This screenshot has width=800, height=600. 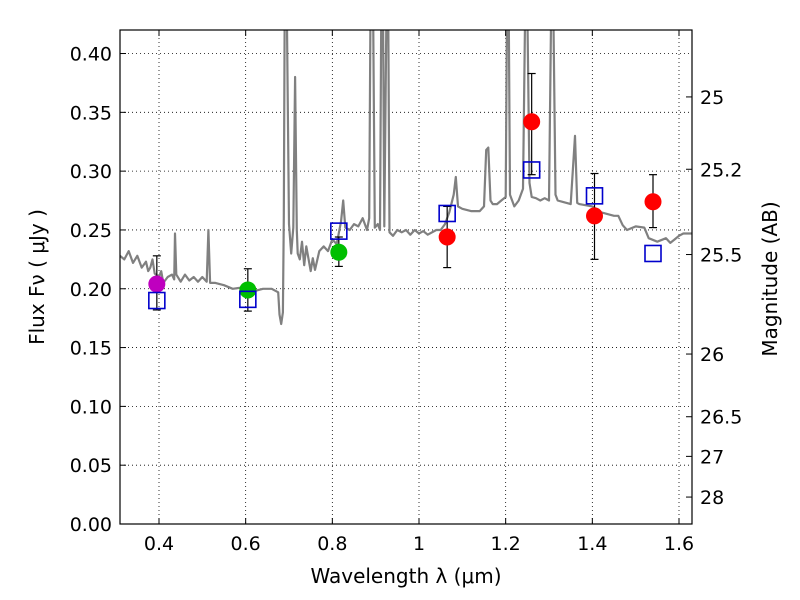 What do you see at coordinates (721, 256) in the screenshot?
I see `y2-tick-label: 25.5` at bounding box center [721, 256].